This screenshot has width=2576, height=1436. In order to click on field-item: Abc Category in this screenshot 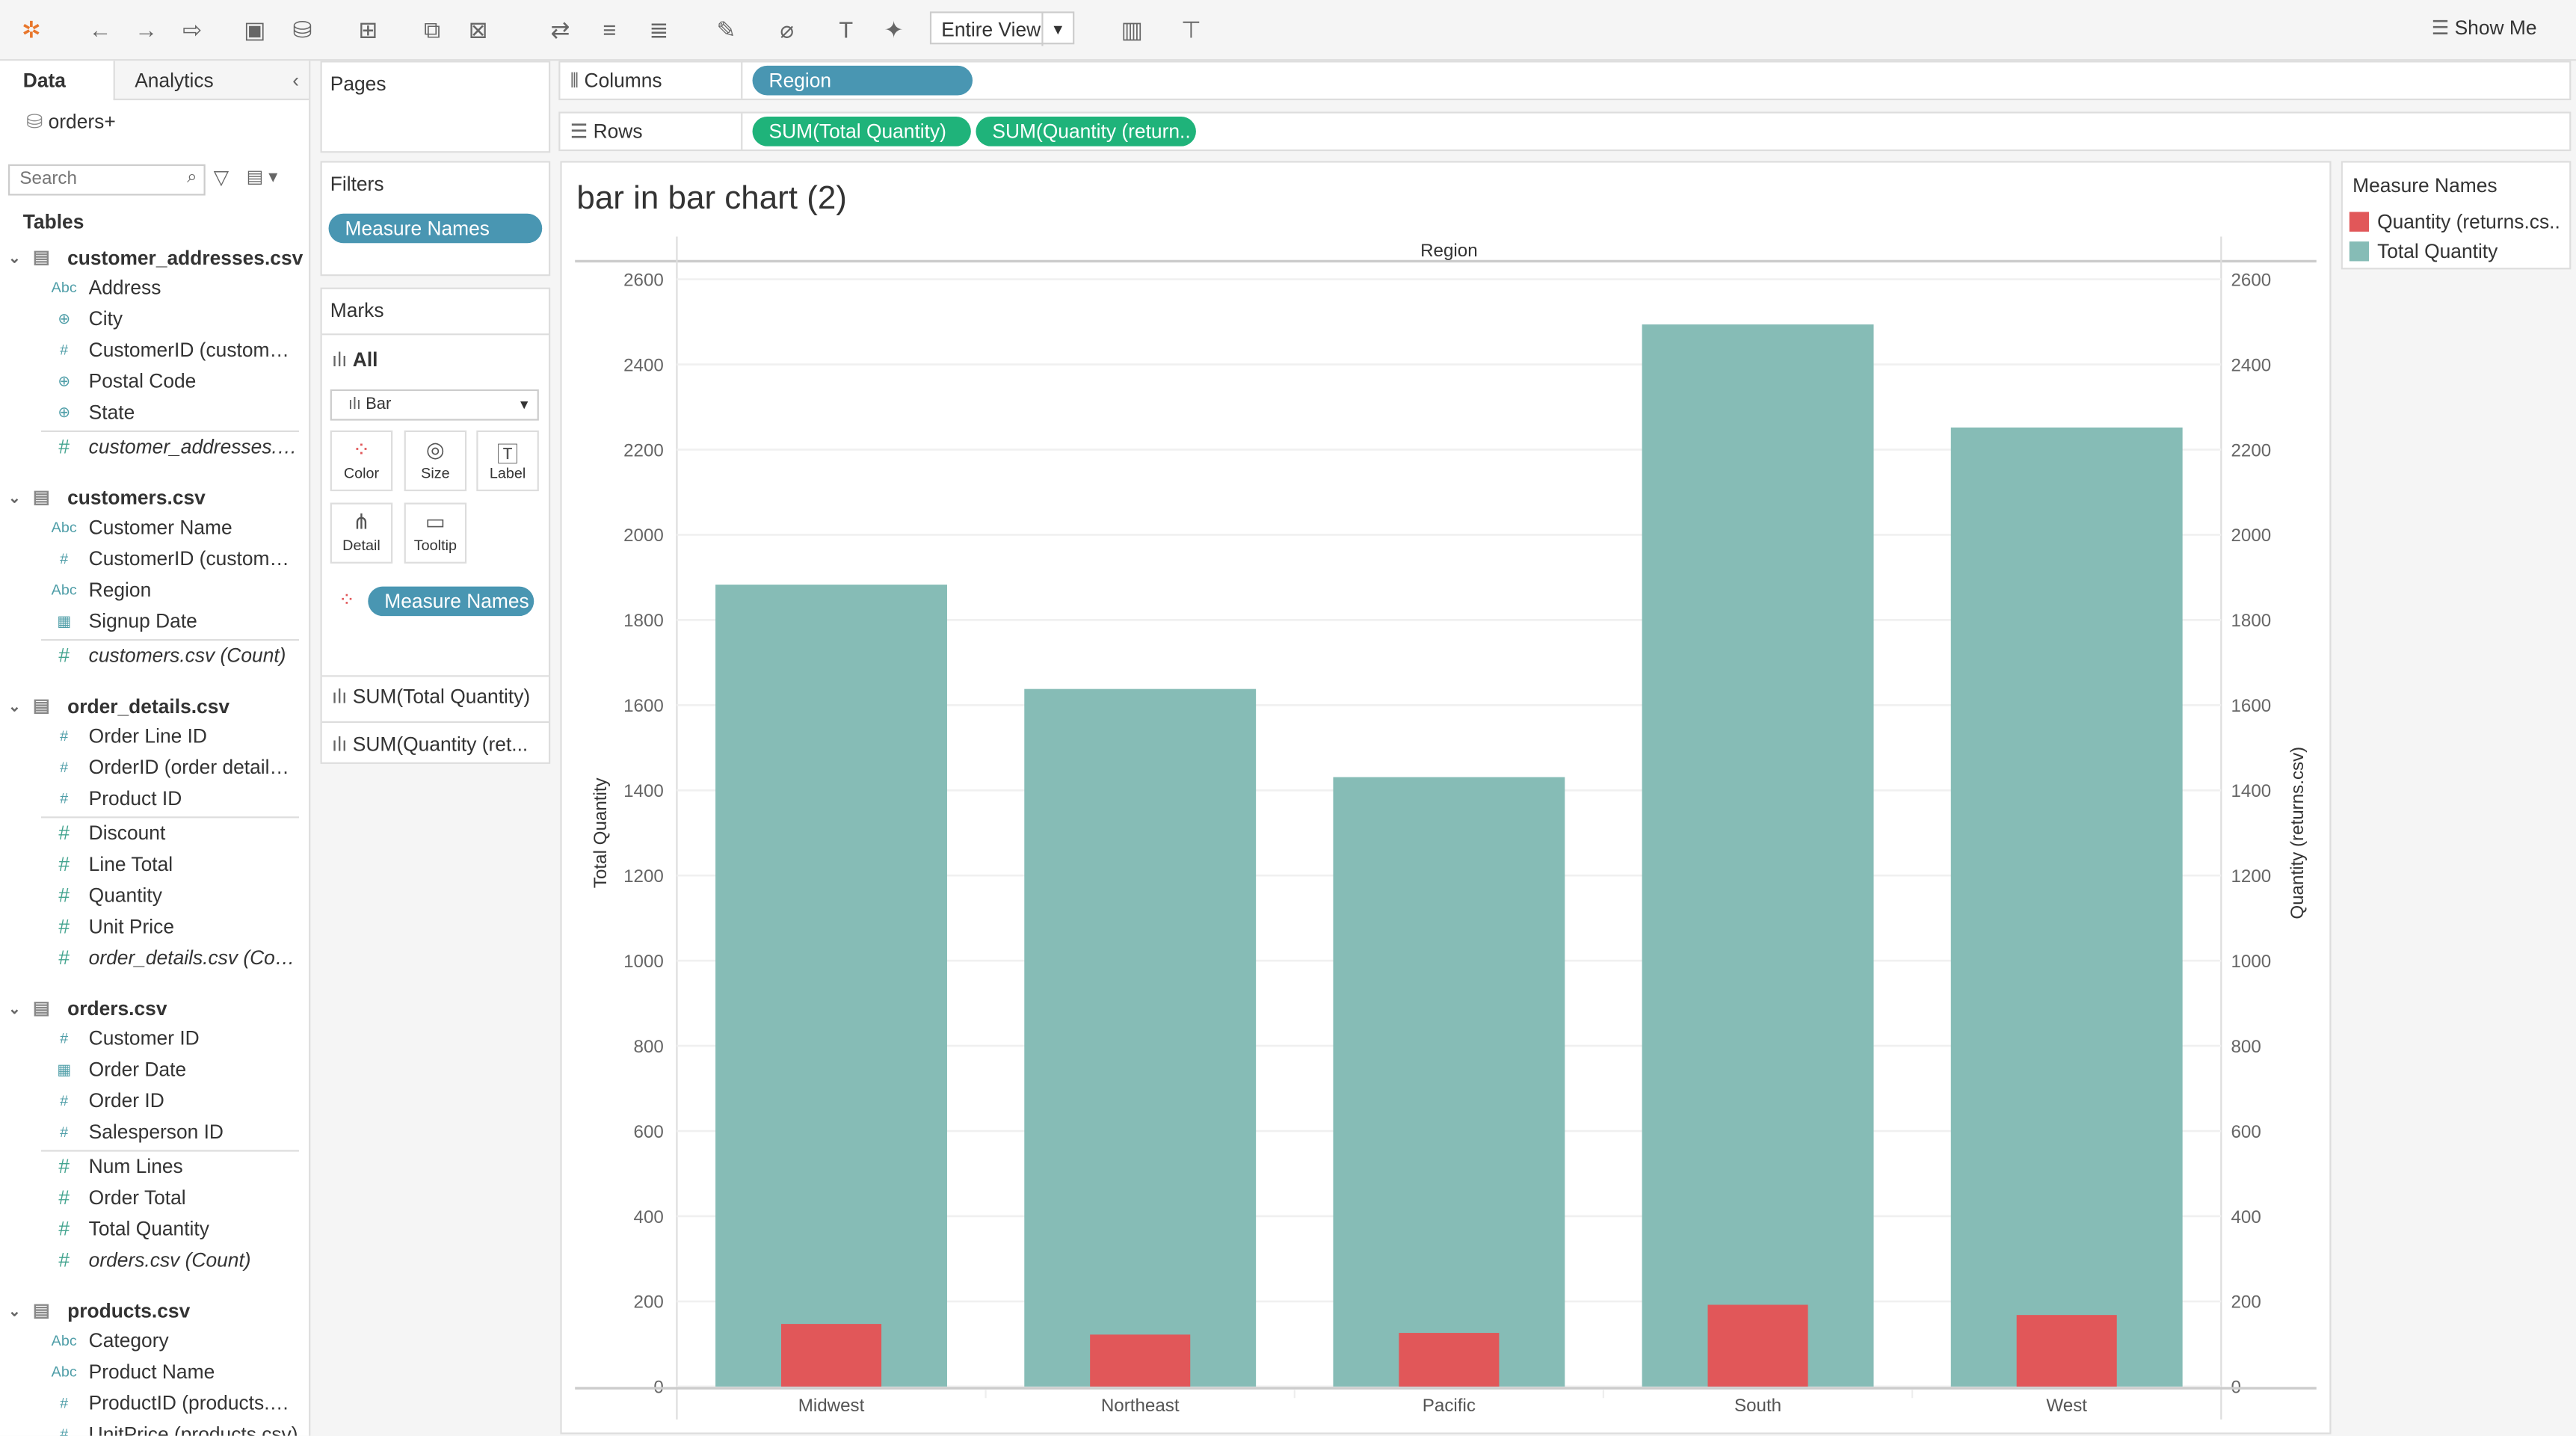, I will do `click(154, 1342)`.